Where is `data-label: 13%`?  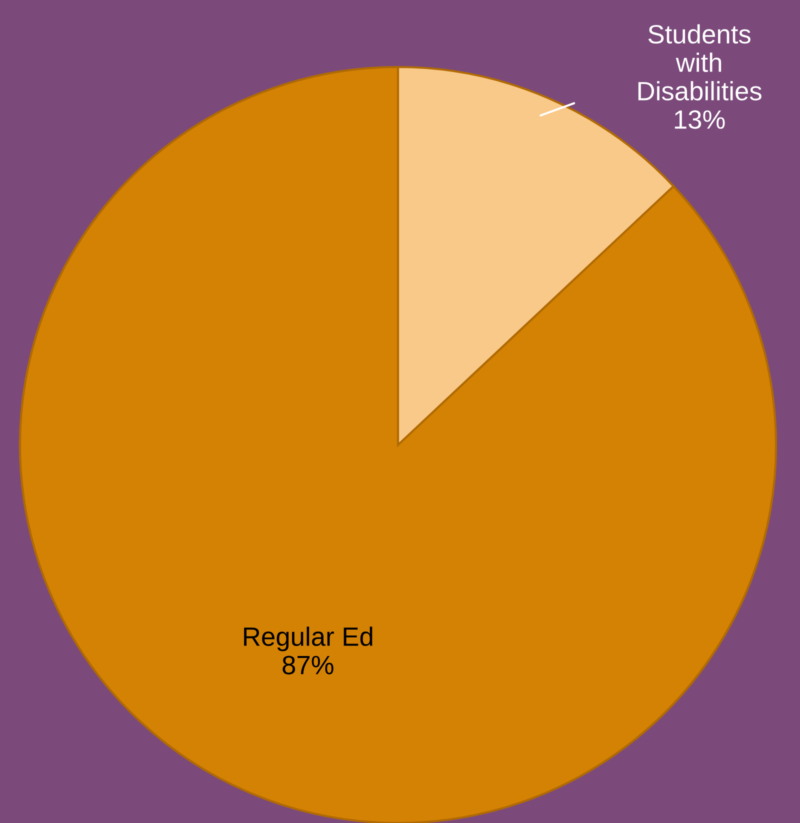
data-label: 13% is located at coordinates (699, 119).